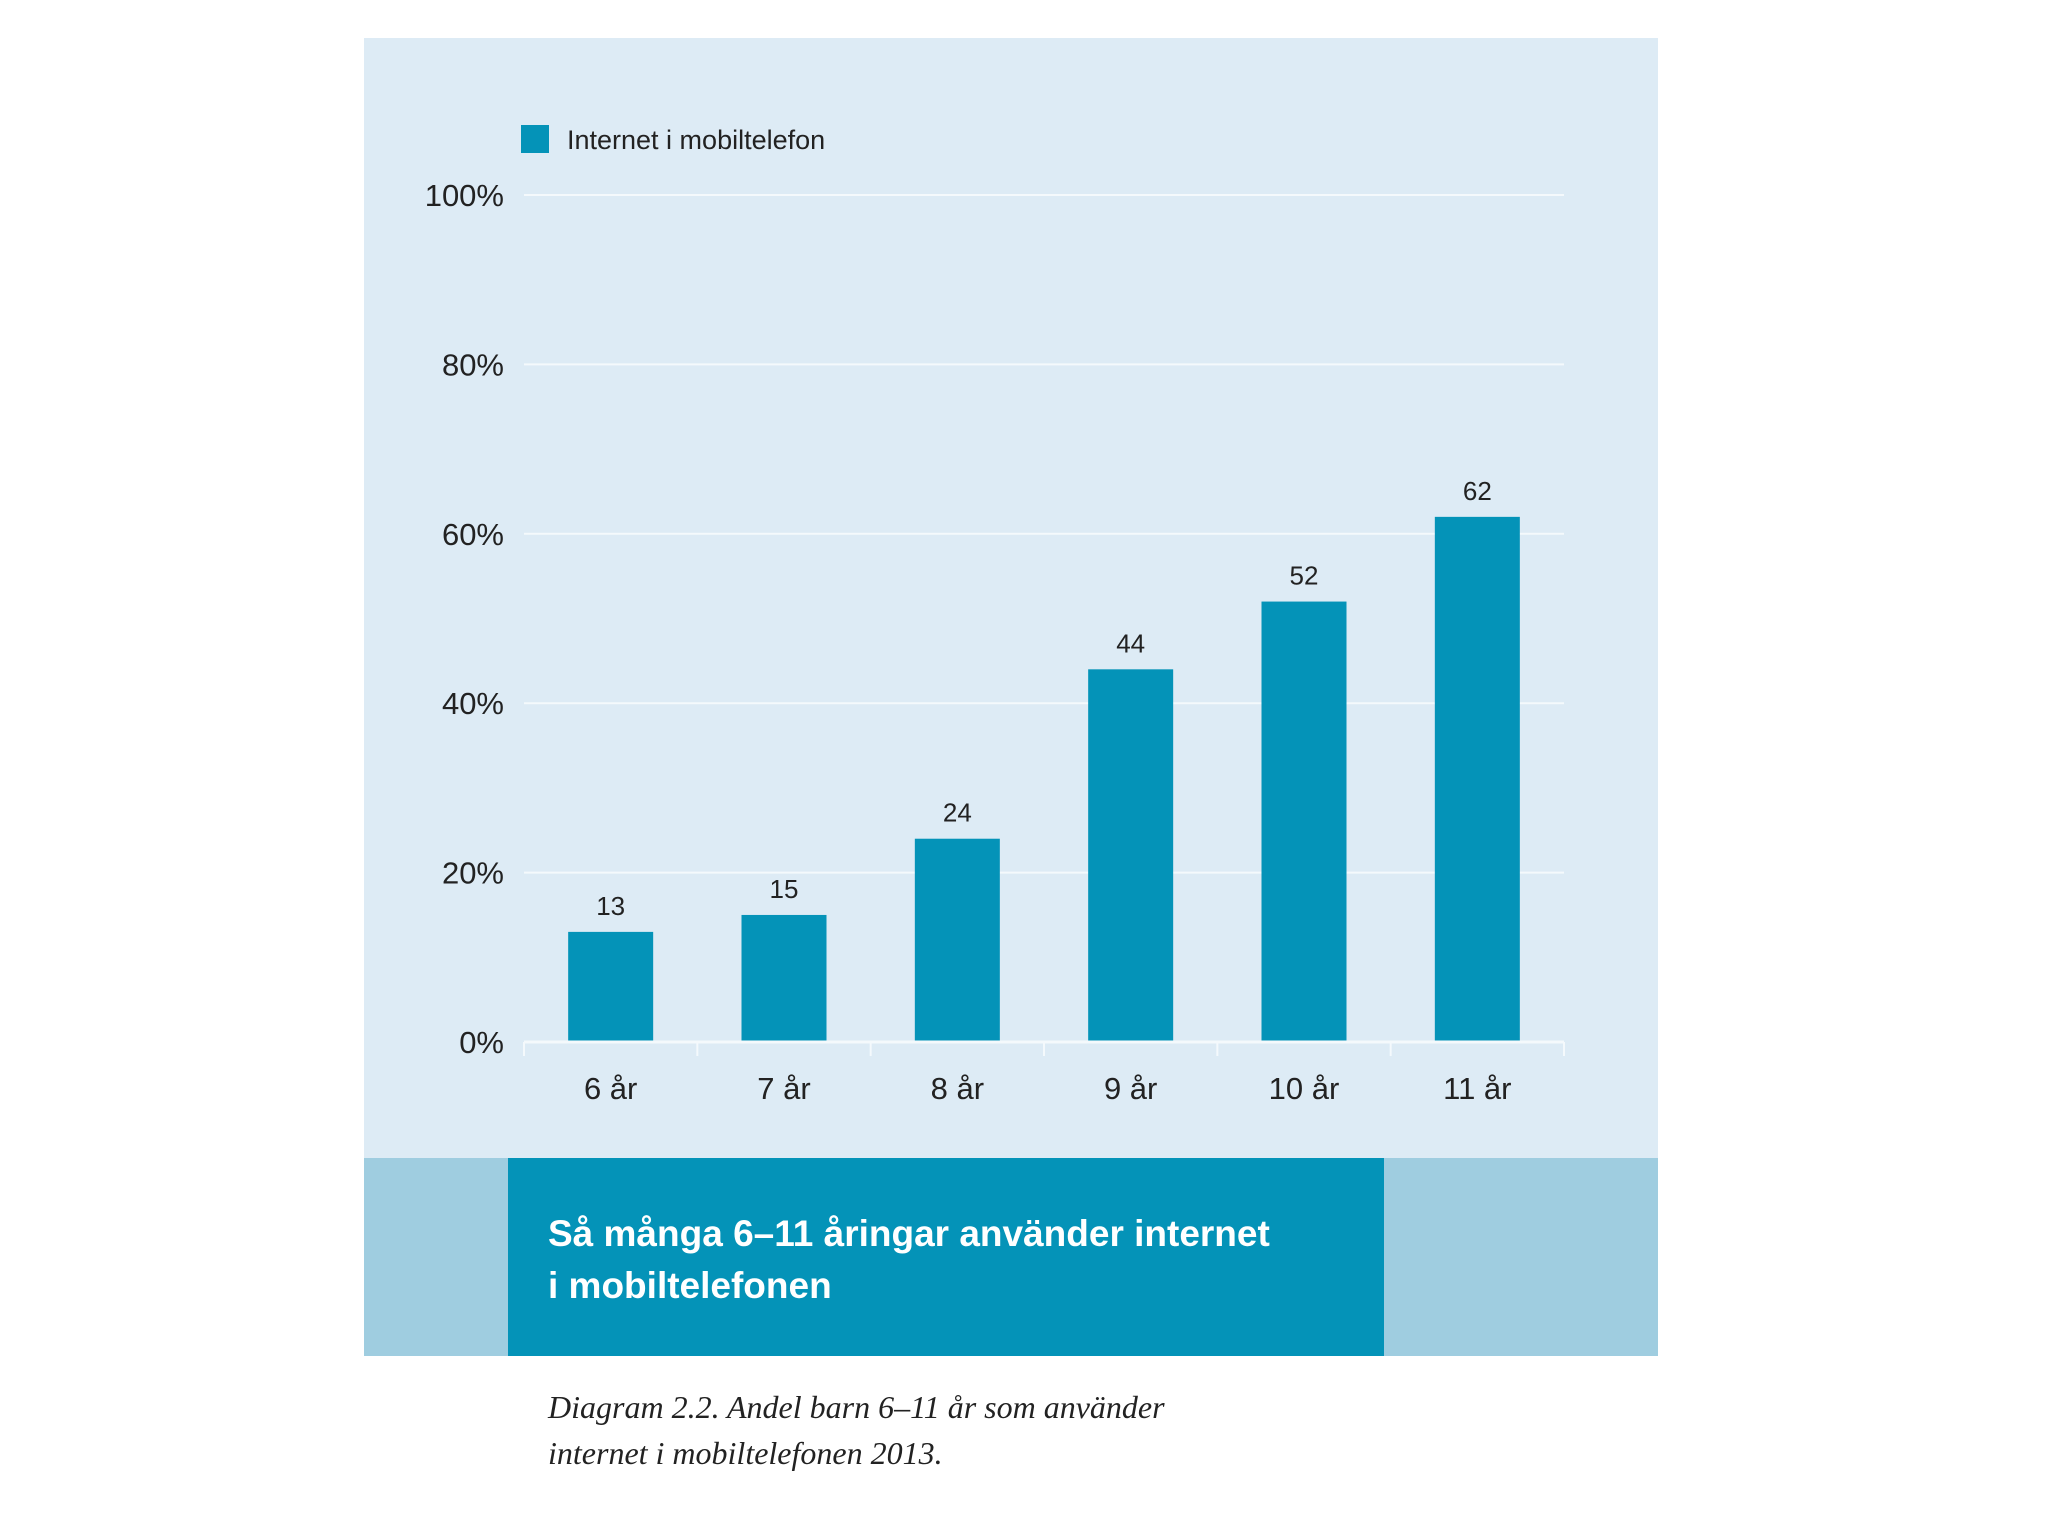 Image resolution: width=2048 pixels, height=1536 pixels. What do you see at coordinates (909, 1233) in the screenshot?
I see `banner-title-line1: Så många 6–11 åringar använder internet` at bounding box center [909, 1233].